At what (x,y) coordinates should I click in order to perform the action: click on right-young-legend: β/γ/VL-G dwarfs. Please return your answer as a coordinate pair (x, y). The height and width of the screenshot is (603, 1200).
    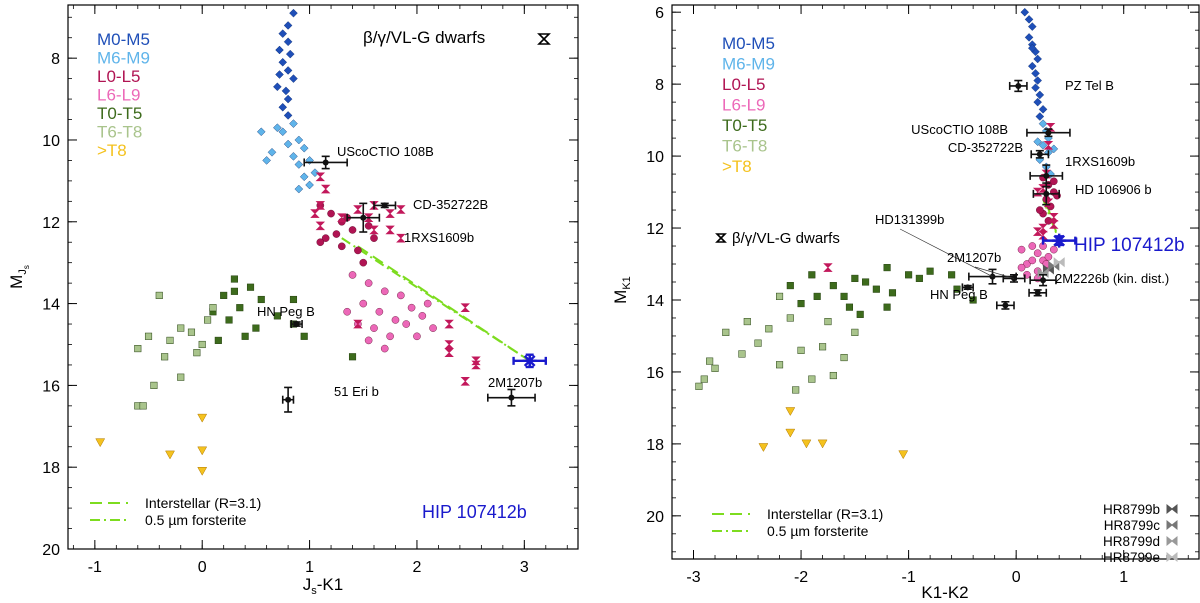
    Looking at the image, I should click on (777, 238).